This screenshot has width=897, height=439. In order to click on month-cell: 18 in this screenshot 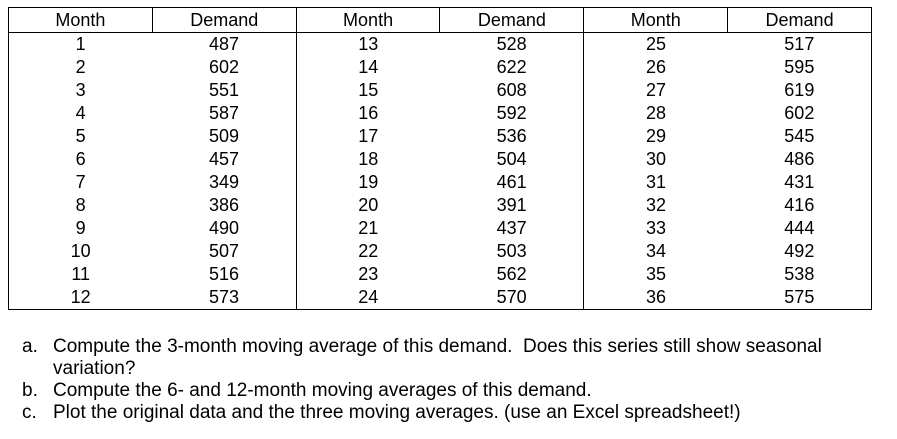, I will do `click(367, 159)`.